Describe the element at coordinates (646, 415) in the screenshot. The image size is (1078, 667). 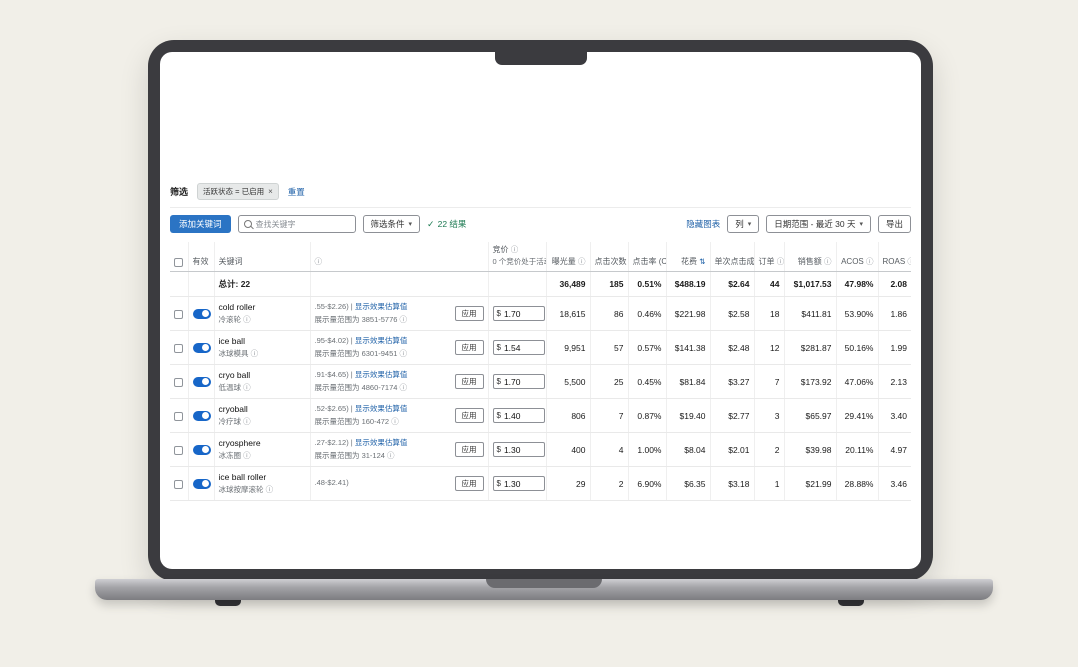
I see `ctr-cell: 0.87%` at that location.